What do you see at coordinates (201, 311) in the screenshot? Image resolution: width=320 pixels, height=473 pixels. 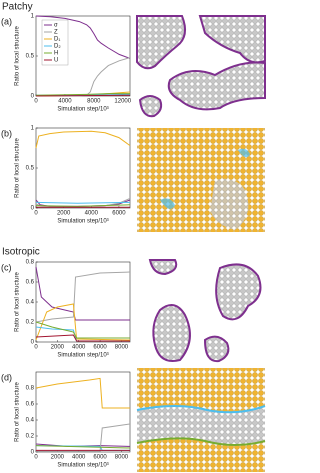 I see `snapshot-c` at bounding box center [201, 311].